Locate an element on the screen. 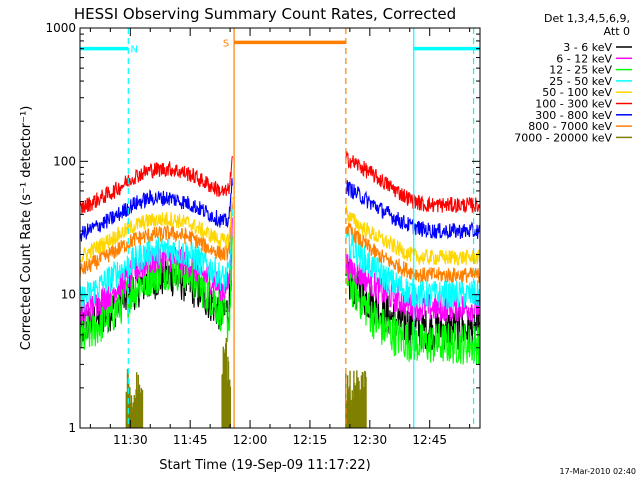 The width and height of the screenshot is (640, 480). x-tick-label: 12:00 is located at coordinates (250, 440).